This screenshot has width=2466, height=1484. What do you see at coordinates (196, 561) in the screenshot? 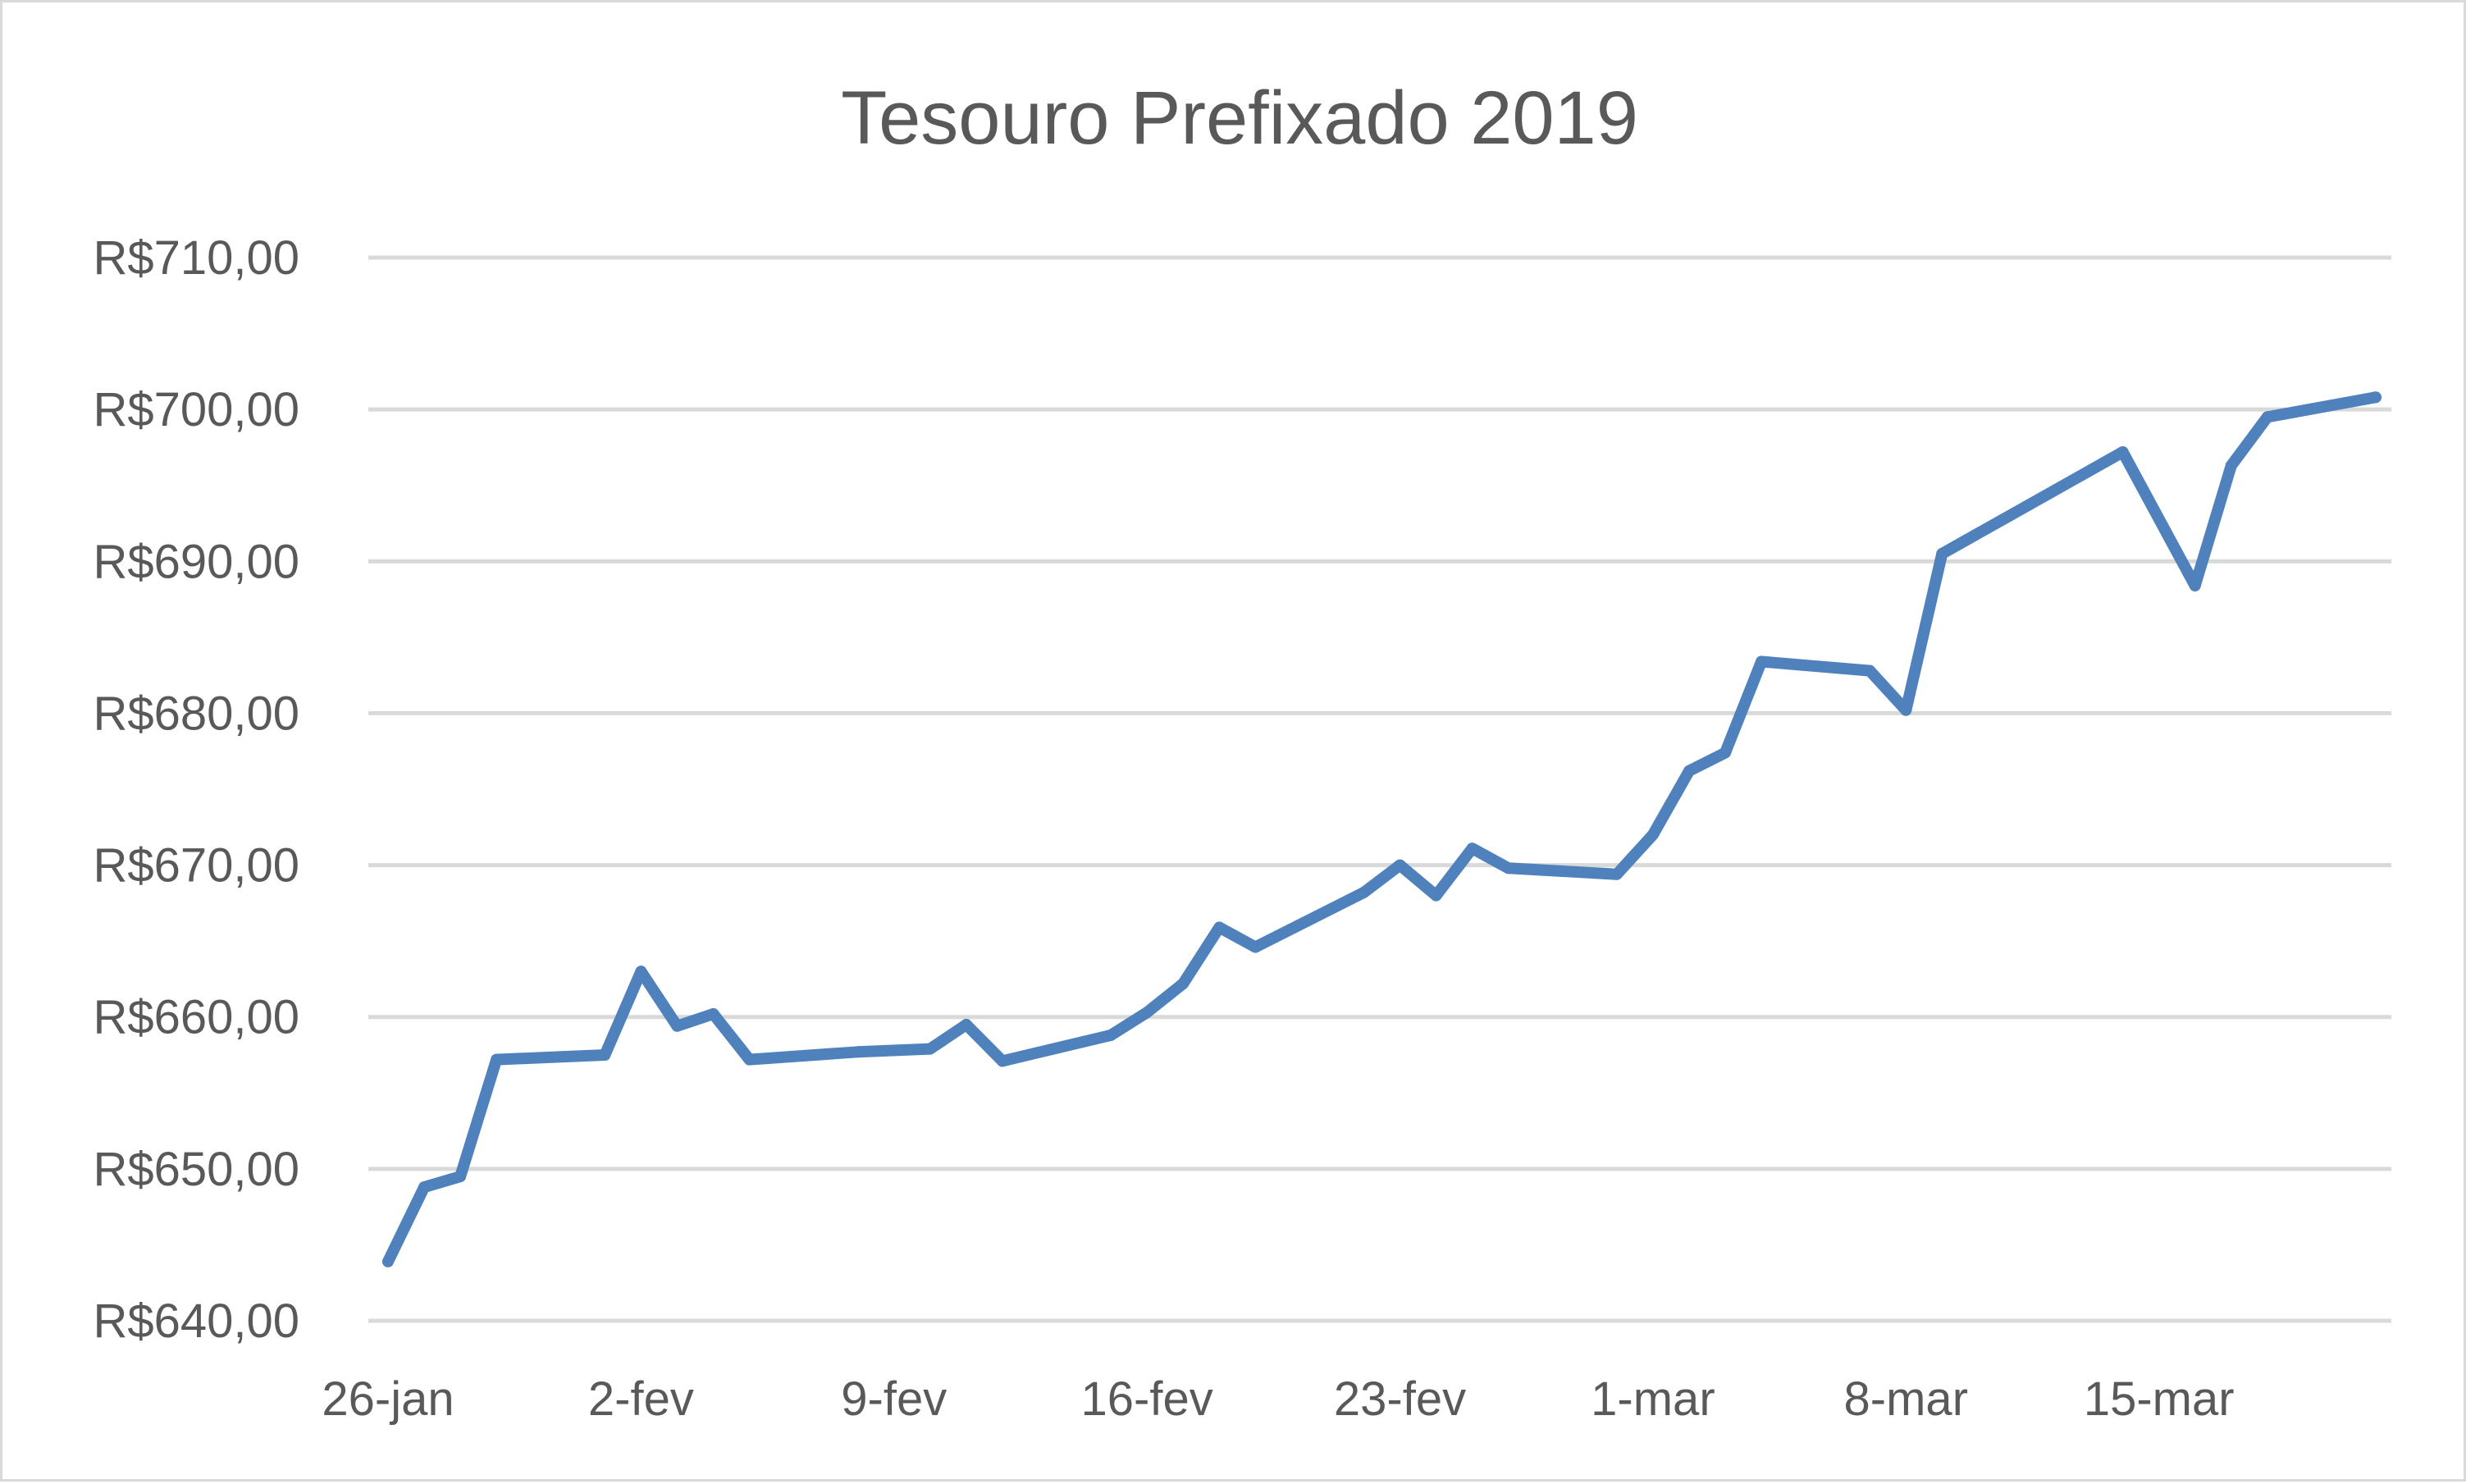
I see `y-tick-label: R$690,00` at bounding box center [196, 561].